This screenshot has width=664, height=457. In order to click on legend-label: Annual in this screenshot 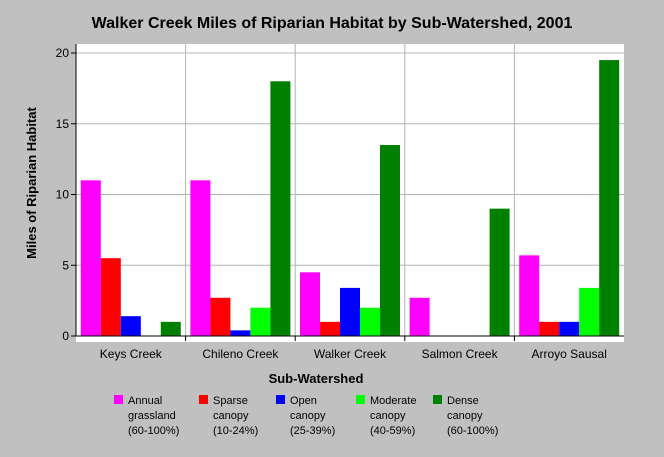, I will do `click(145, 401)`.